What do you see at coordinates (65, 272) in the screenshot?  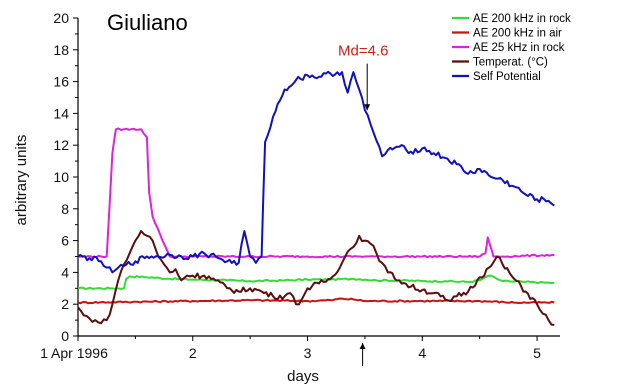 I see `y-tick-label: 4` at bounding box center [65, 272].